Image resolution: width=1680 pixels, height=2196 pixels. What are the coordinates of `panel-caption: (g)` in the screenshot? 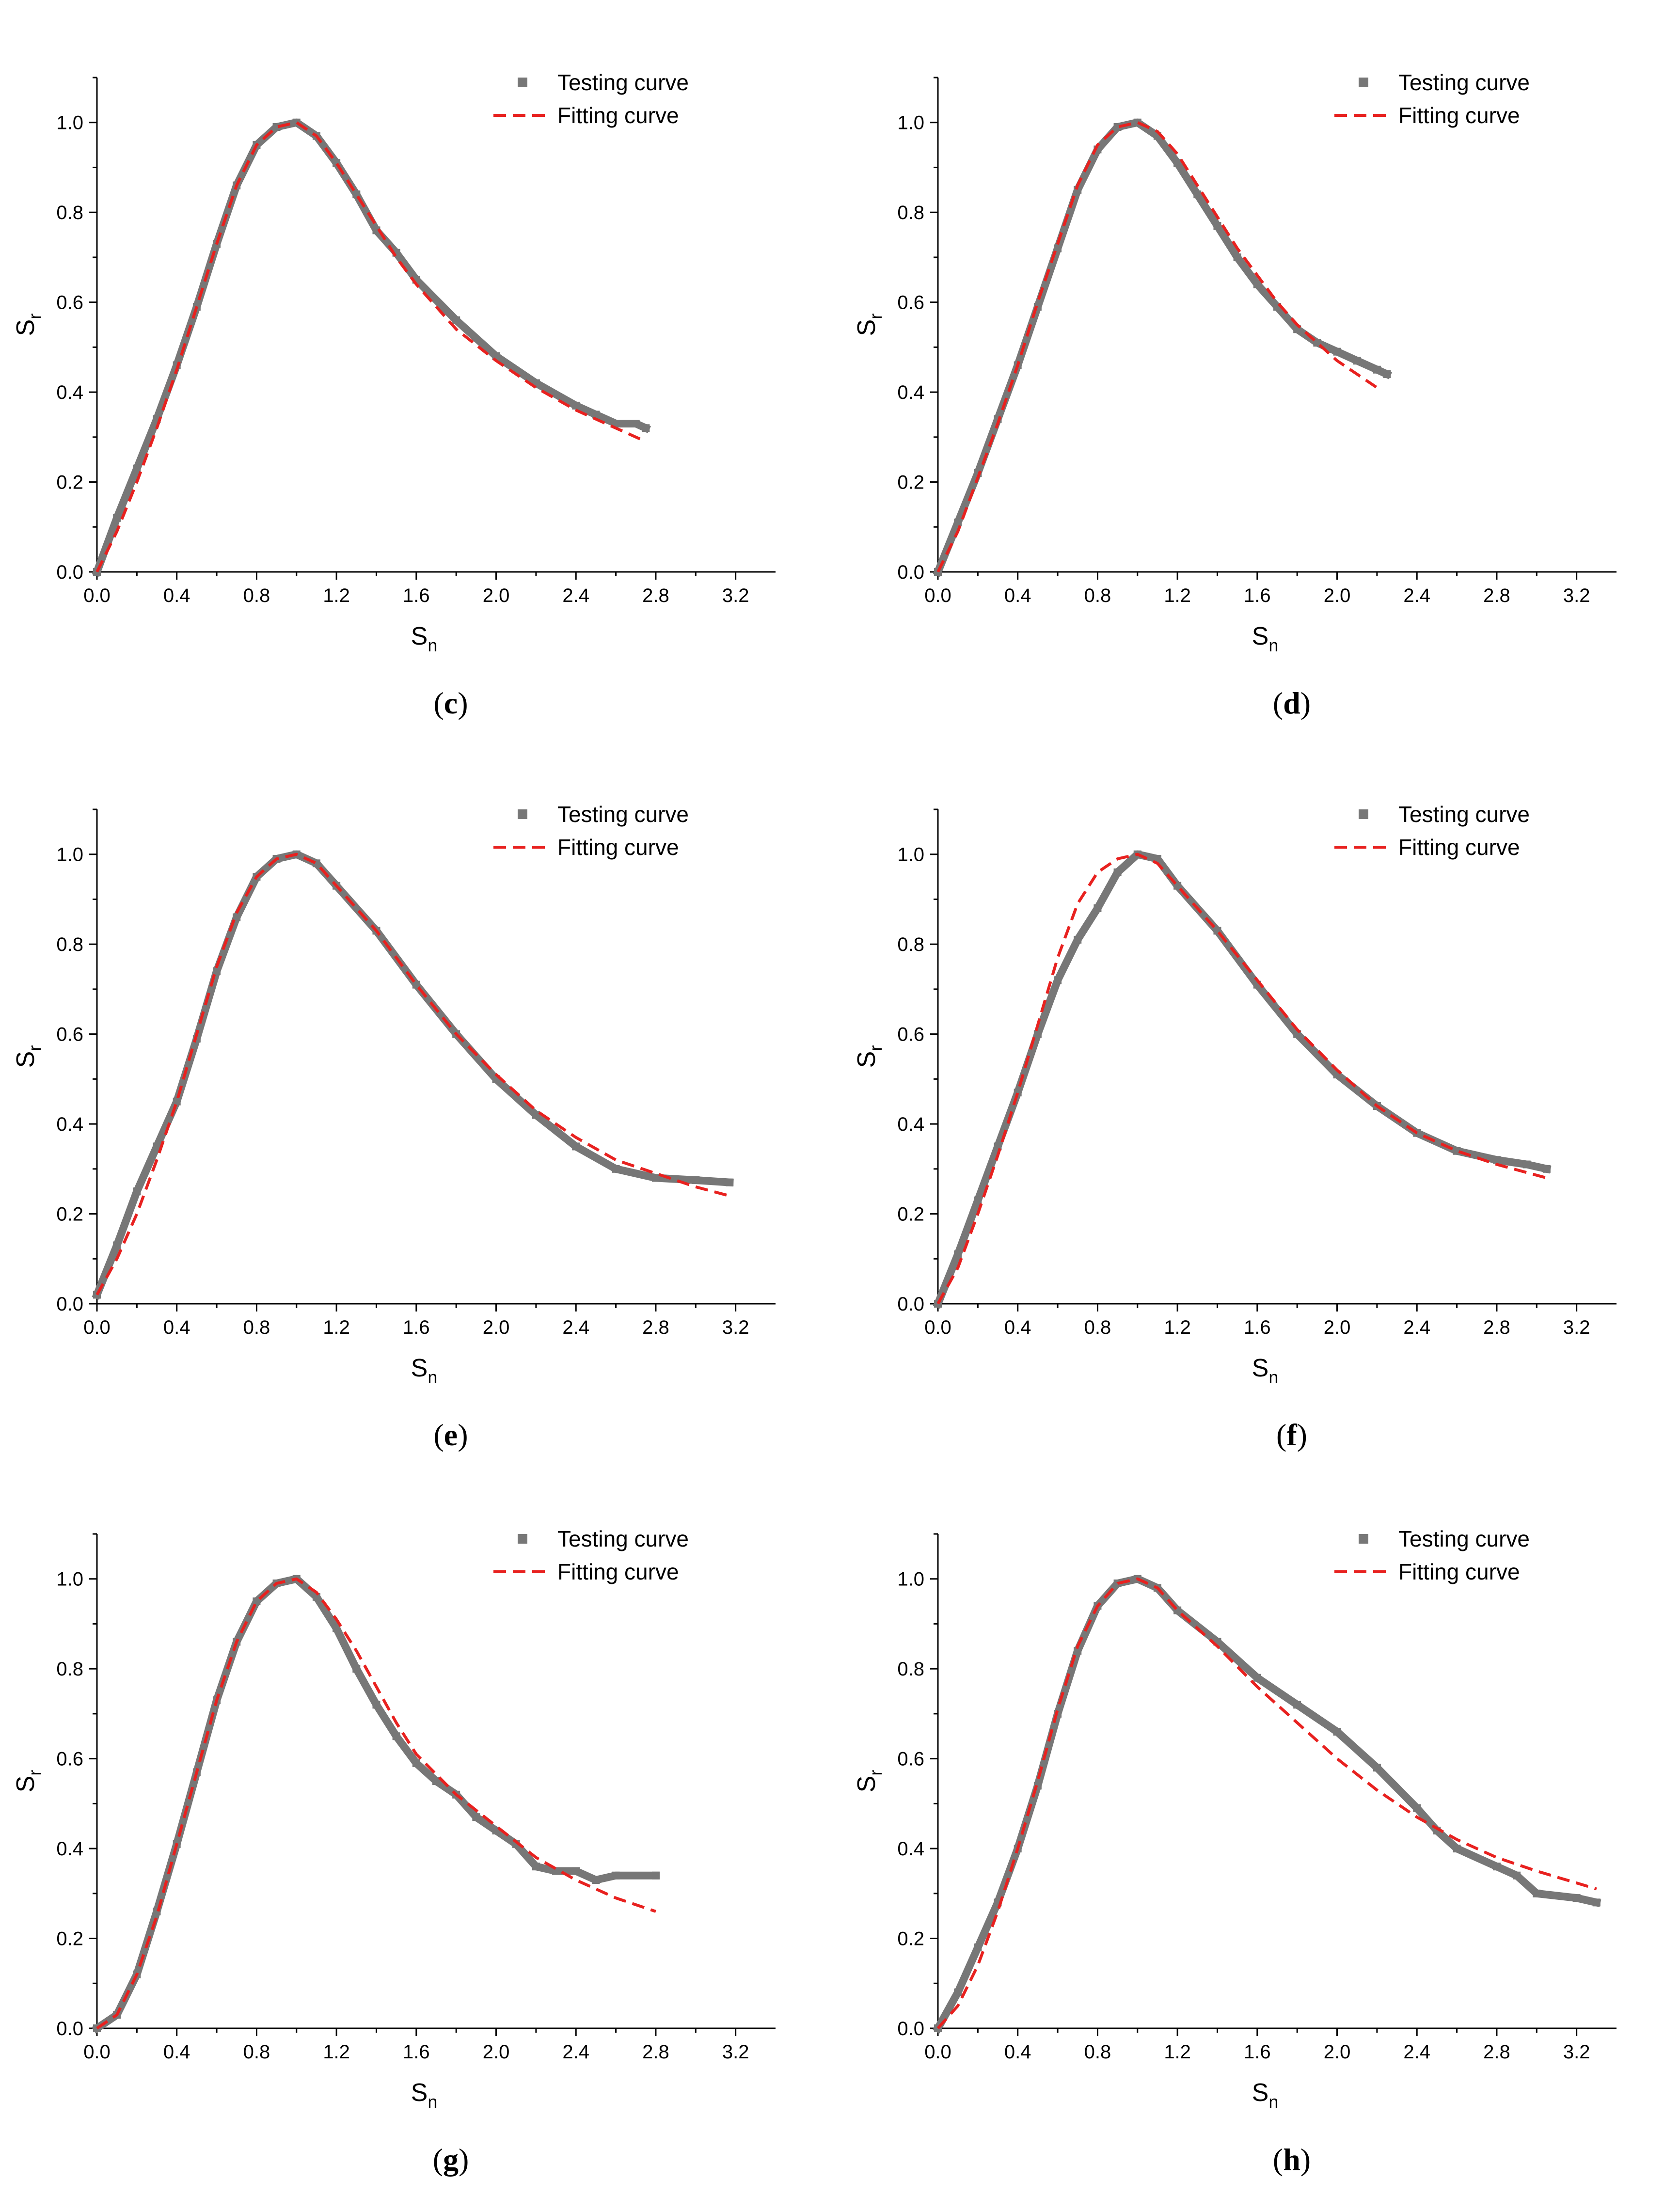 It's located at (451, 2159).